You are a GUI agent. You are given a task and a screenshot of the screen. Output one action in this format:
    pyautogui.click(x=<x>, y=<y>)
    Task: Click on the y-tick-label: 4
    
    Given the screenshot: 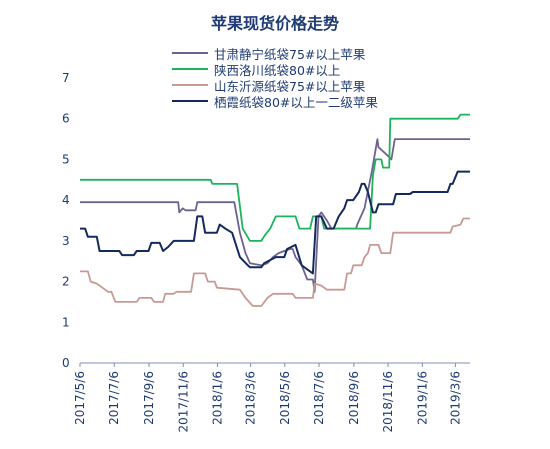 What is the action you would take?
    pyautogui.click(x=66, y=200)
    